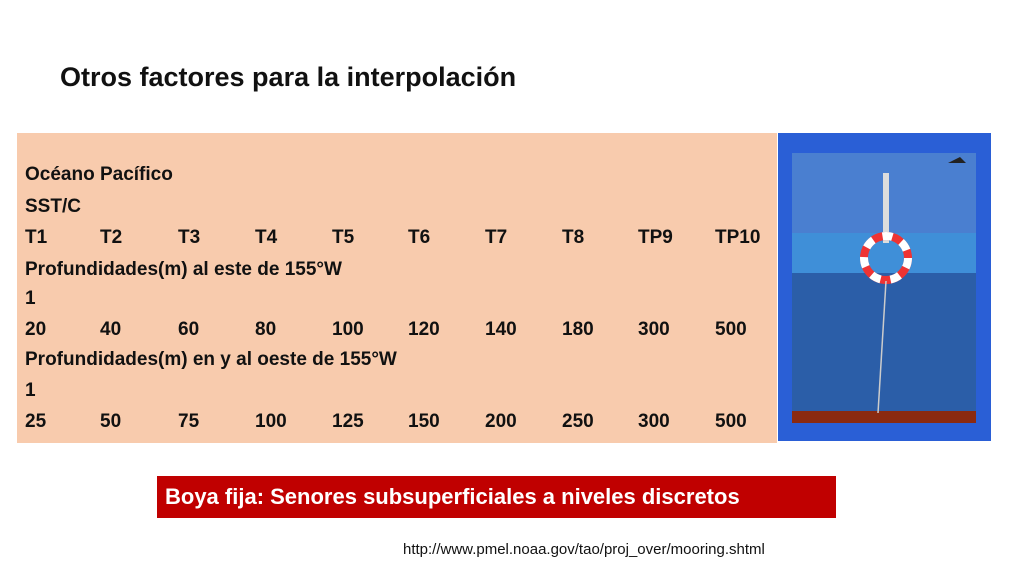 This screenshot has width=1024, height=576. What do you see at coordinates (211, 359) in the screenshot?
I see `table-cell: Profundidades(m) en y al oeste de 155°W` at bounding box center [211, 359].